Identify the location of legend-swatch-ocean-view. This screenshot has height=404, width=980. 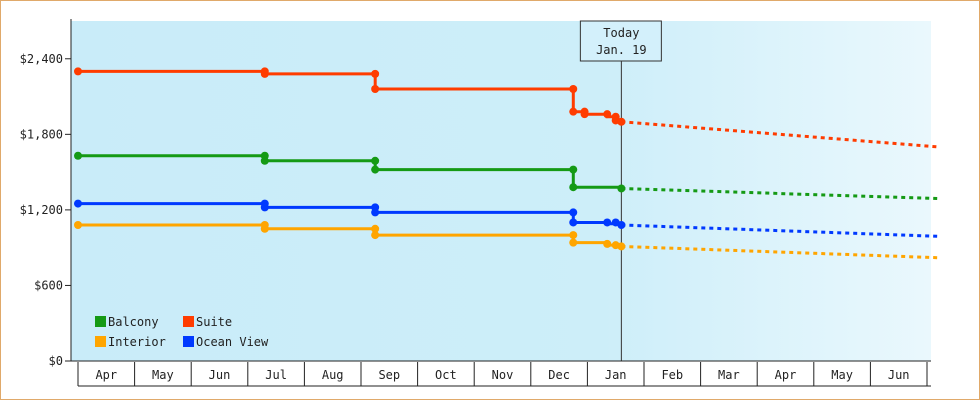
(188, 341).